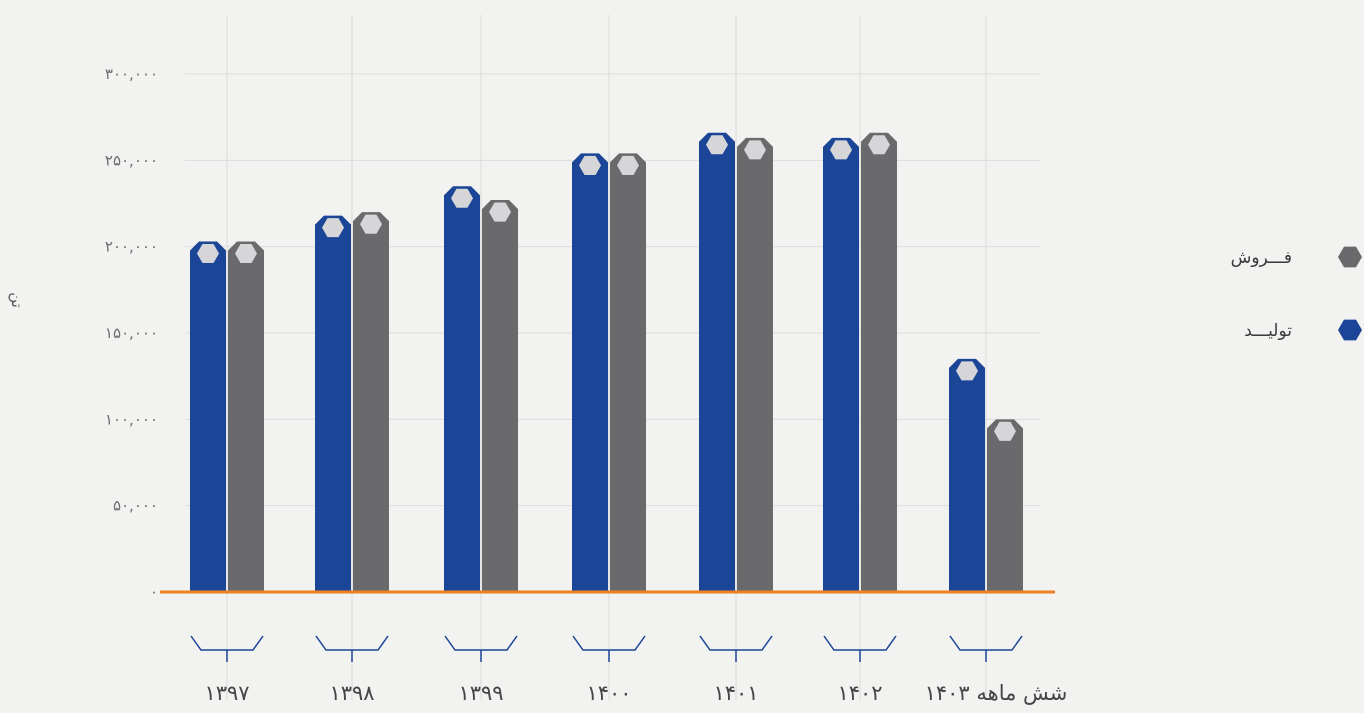  I want to click on x-category-label: ۱۳۹۹, so click(480, 693).